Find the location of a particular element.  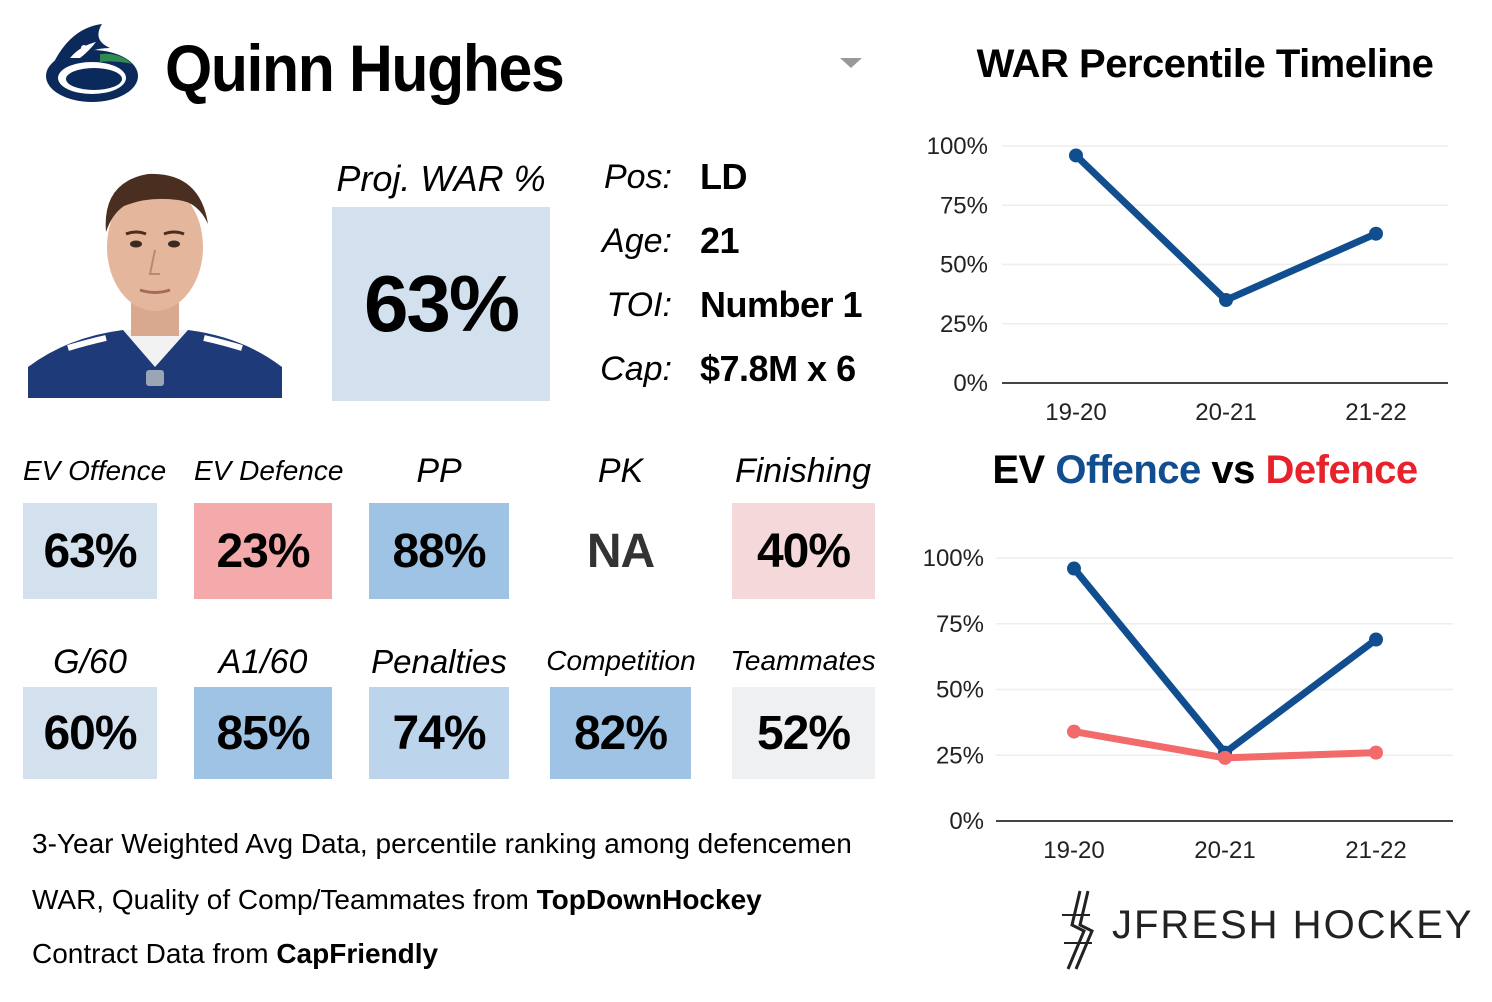

chart-title-war-timeline: WAR Percentile Timeline is located at coordinates (1205, 64).